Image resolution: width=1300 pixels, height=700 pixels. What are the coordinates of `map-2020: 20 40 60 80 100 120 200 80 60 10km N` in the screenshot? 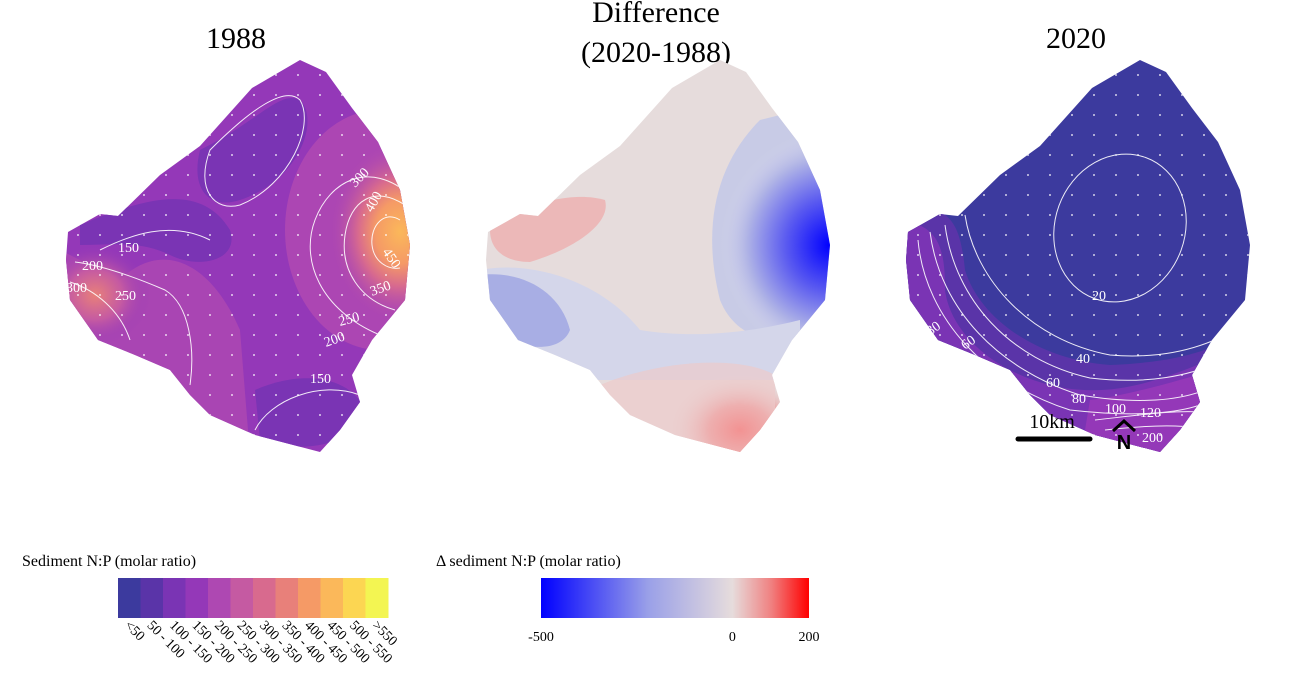 It's located at (1078, 257).